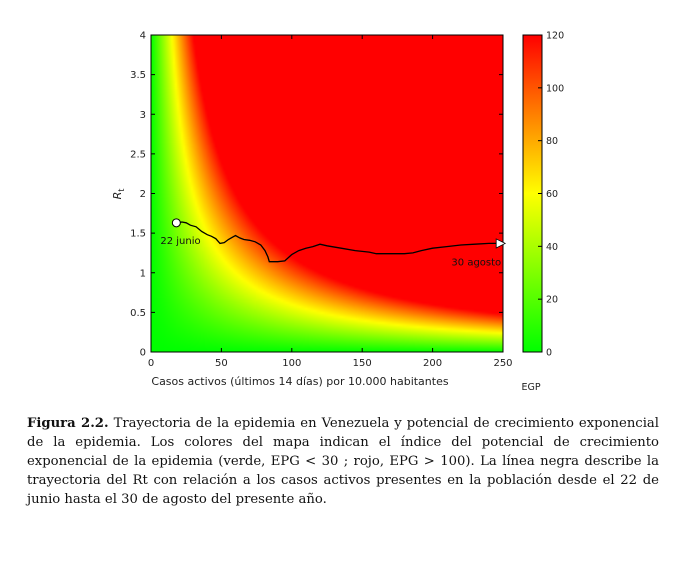  I want to click on annotation-end: 30 agosto, so click(476, 262).